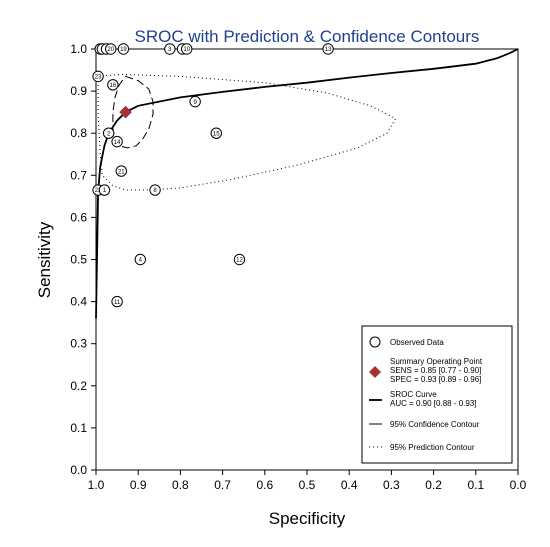 This screenshot has height=547, width=550. Describe the element at coordinates (78, 49) in the screenshot. I see `y-tick-label: 1.0` at that location.